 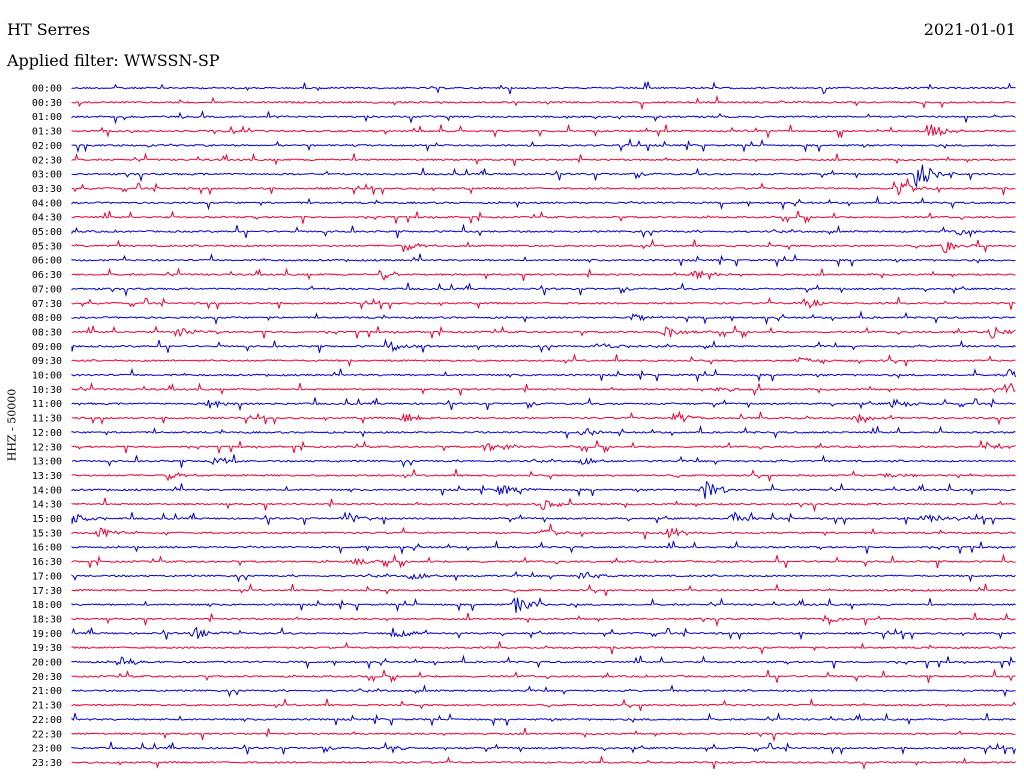 What do you see at coordinates (47, 749) in the screenshot?
I see `row-tick-label: 23:00` at bounding box center [47, 749].